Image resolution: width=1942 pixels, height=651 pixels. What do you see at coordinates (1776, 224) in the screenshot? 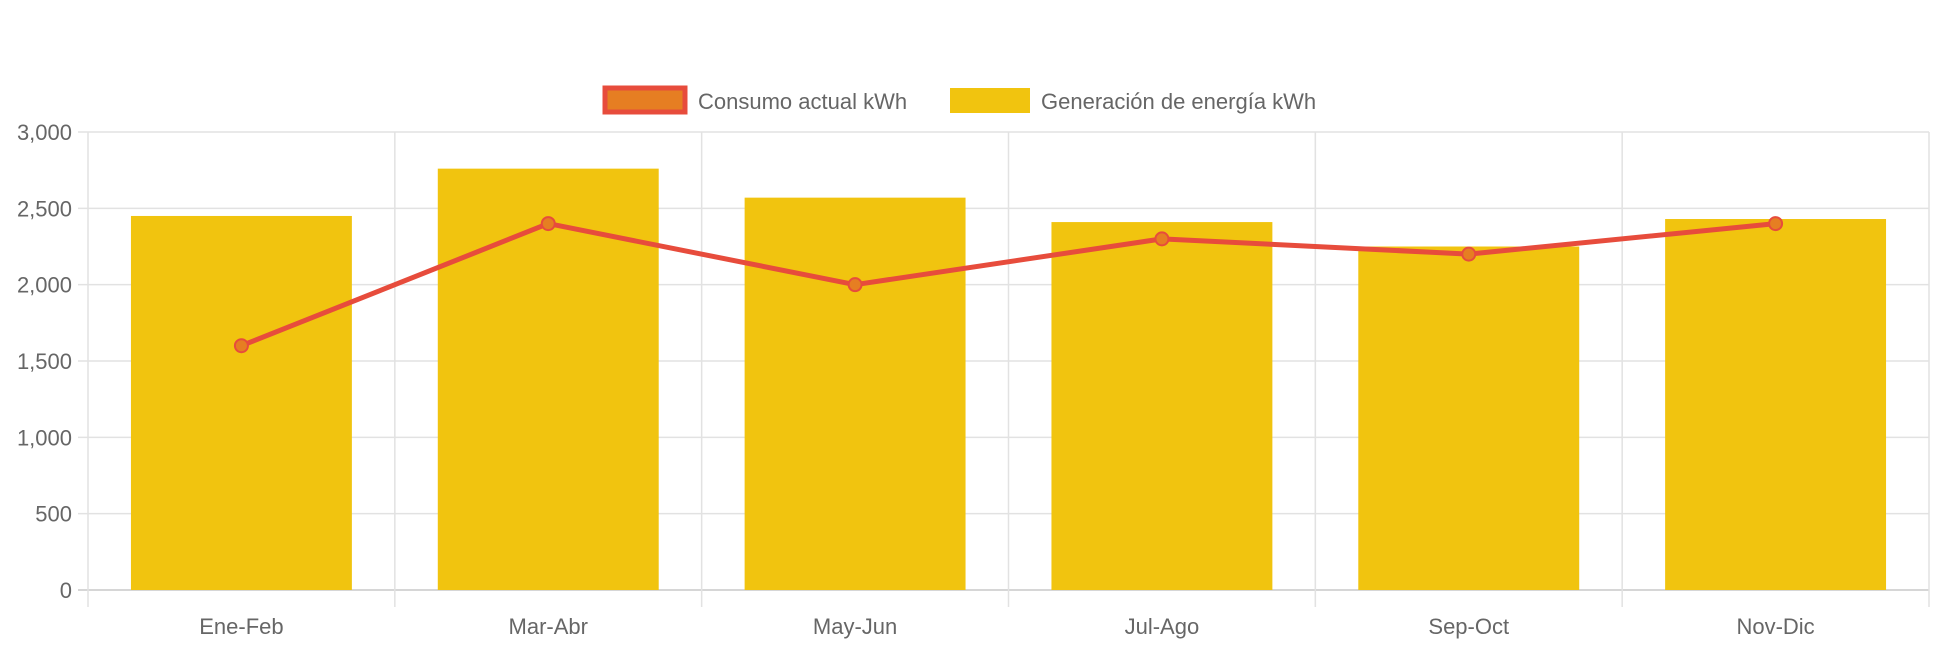
I see `consumo-point-nov-dic` at bounding box center [1776, 224].